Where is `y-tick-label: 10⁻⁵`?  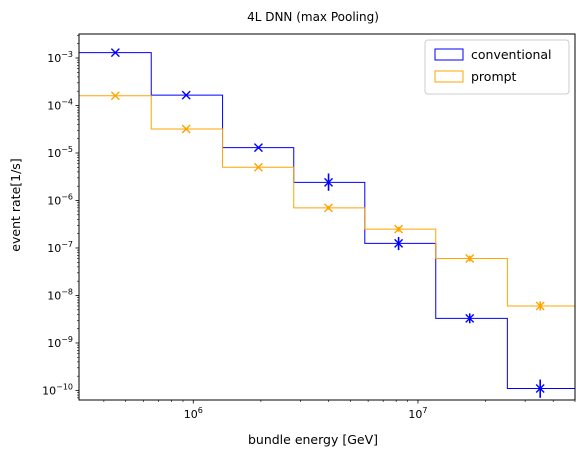
y-tick-label: 10⁻⁵ is located at coordinates (60, 152).